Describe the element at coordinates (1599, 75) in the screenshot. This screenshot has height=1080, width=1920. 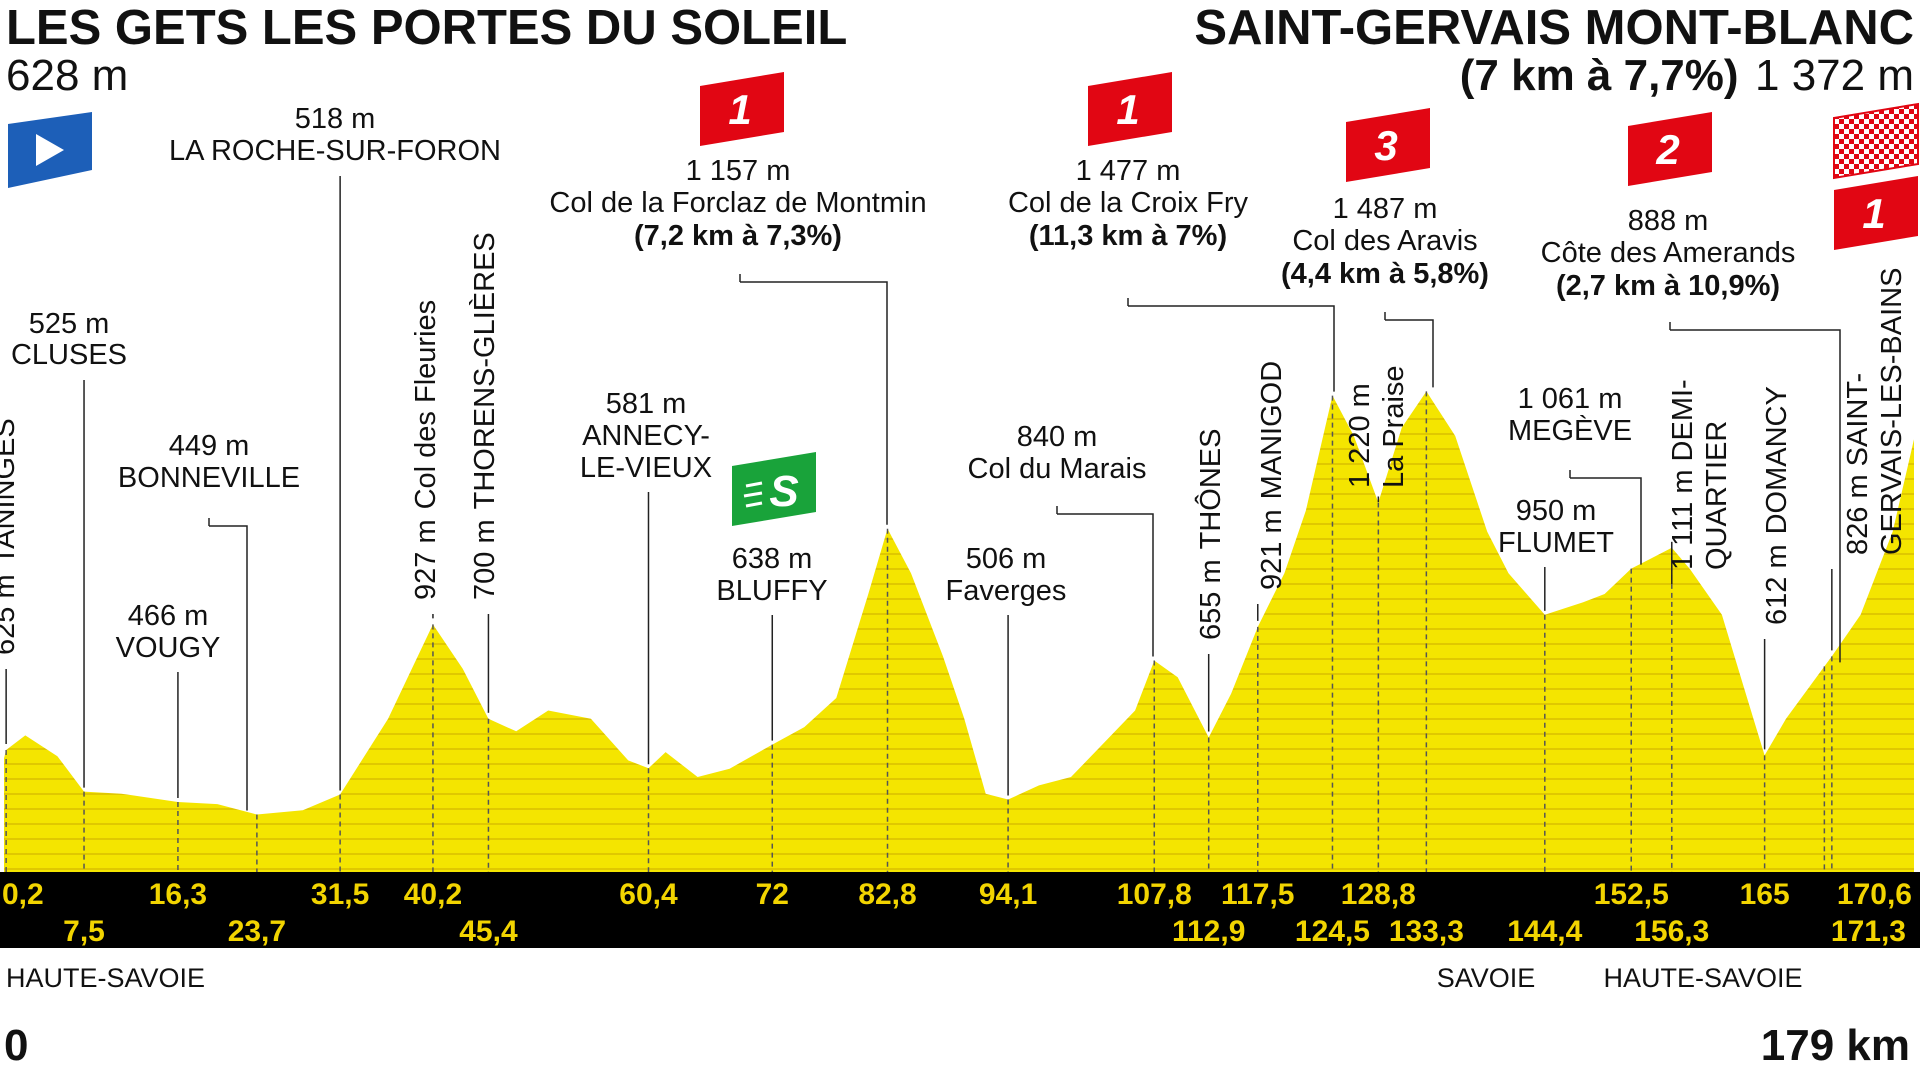
I see `finish-climb: (7 km à 7,7%)` at that location.